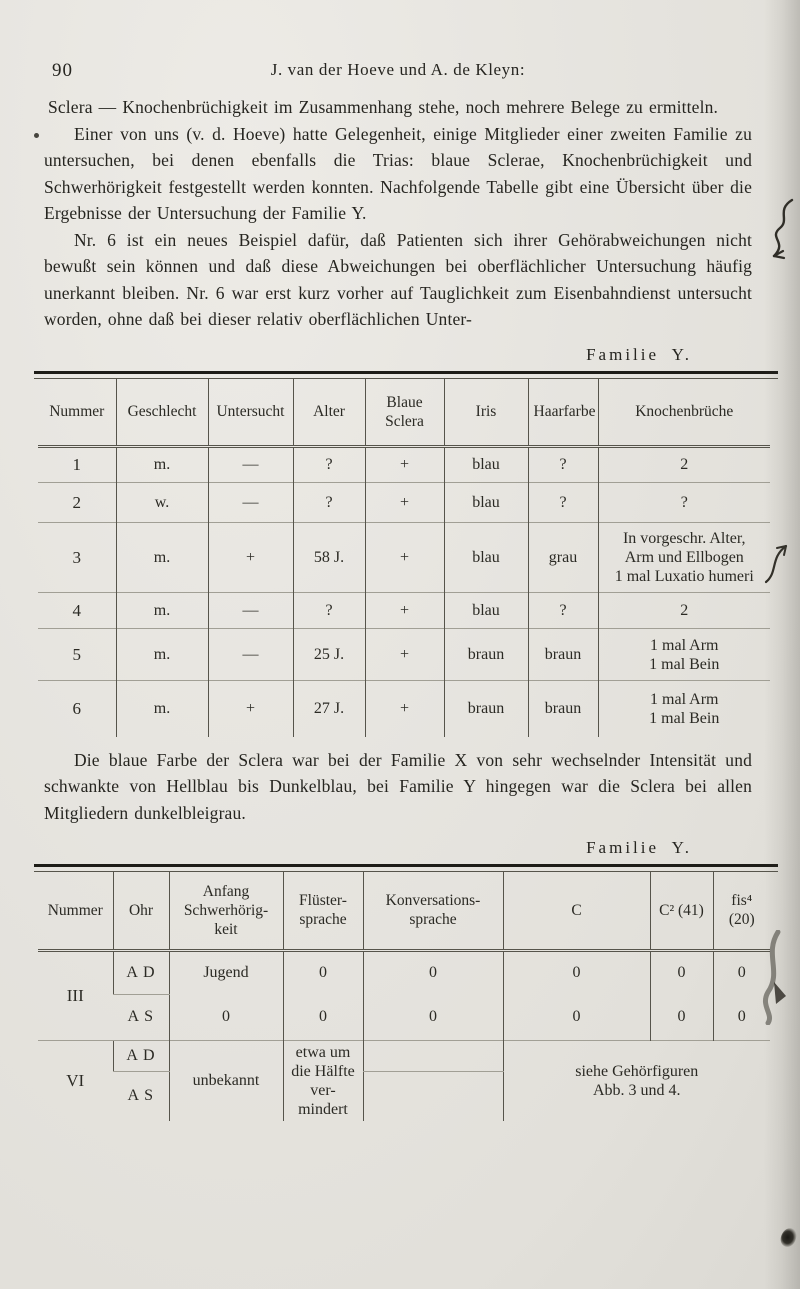  I want to click on cell-knochenbrueche: ?, so click(683, 502).